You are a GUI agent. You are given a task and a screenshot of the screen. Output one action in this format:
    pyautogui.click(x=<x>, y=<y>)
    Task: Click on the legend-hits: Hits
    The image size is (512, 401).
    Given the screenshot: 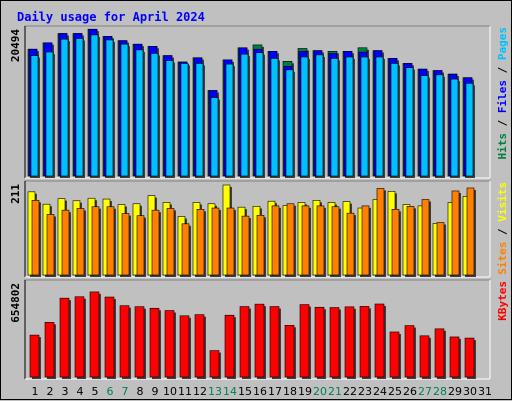 What is the action you would take?
    pyautogui.click(x=502, y=146)
    